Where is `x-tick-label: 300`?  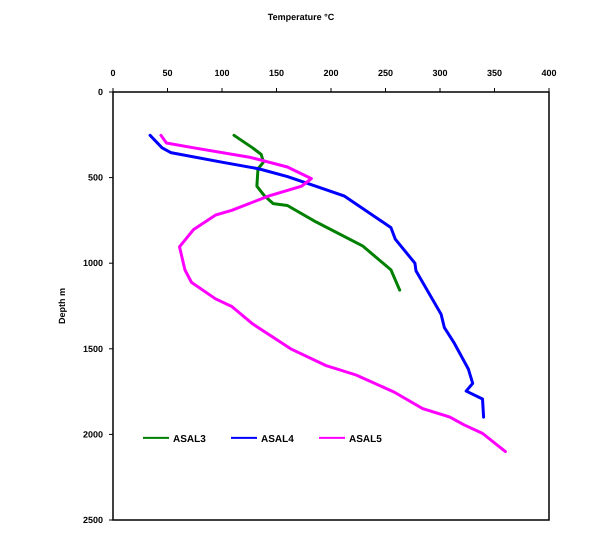
x-tick-label: 300 is located at coordinates (440, 73).